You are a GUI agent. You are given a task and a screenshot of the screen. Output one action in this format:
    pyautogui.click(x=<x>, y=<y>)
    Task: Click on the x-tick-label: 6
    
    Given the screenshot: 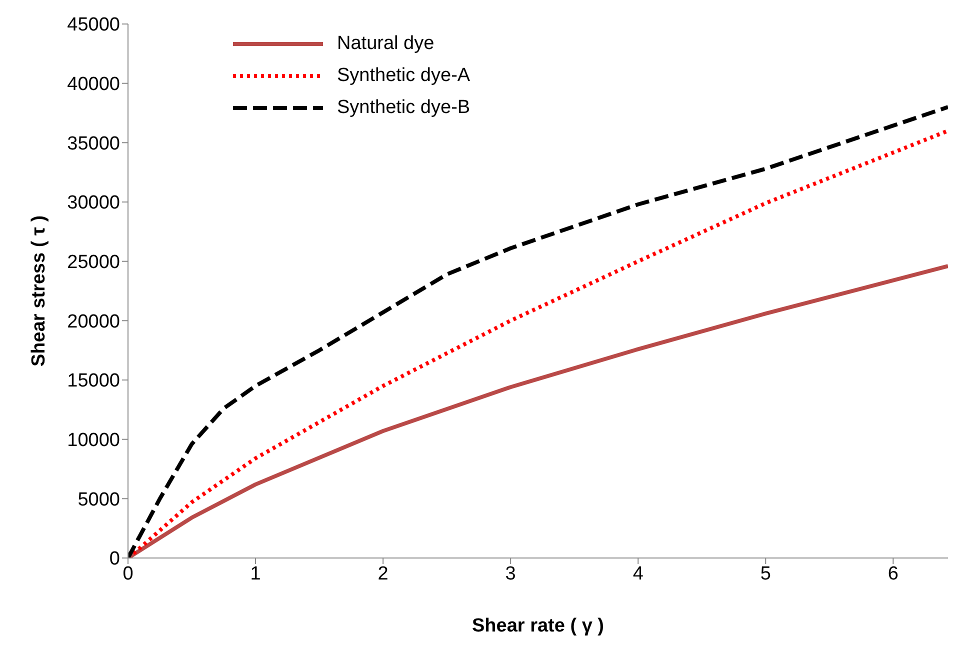 What is the action you would take?
    pyautogui.click(x=893, y=573)
    